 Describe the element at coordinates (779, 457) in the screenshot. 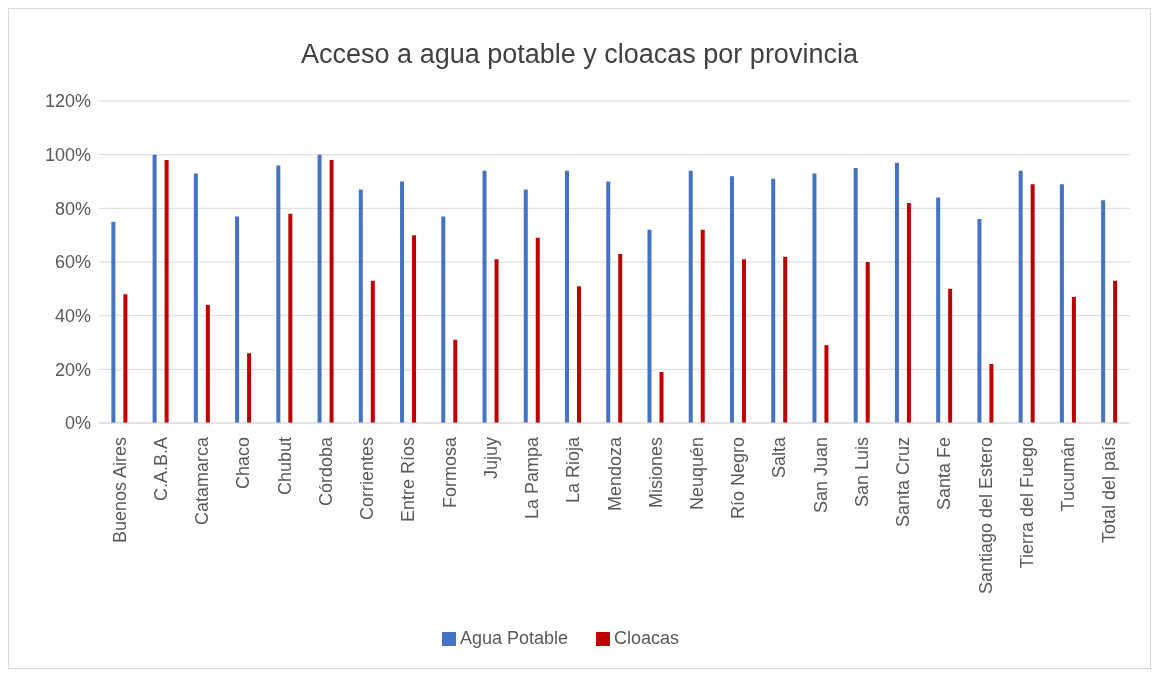

I see `x-tick-label: Salta` at that location.